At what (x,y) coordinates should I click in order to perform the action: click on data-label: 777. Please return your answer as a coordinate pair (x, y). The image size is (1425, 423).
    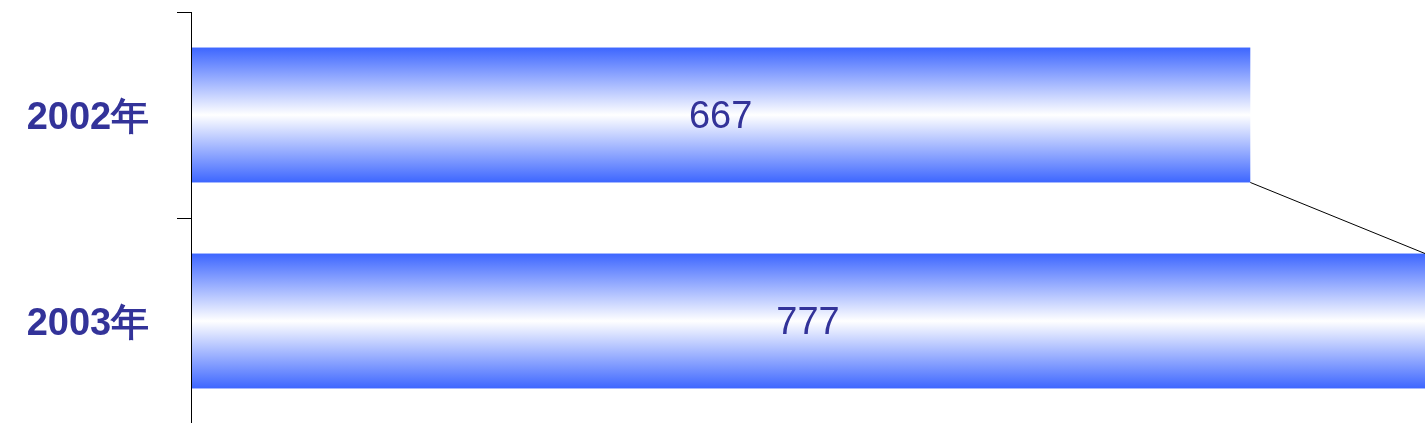
    Looking at the image, I should click on (808, 321).